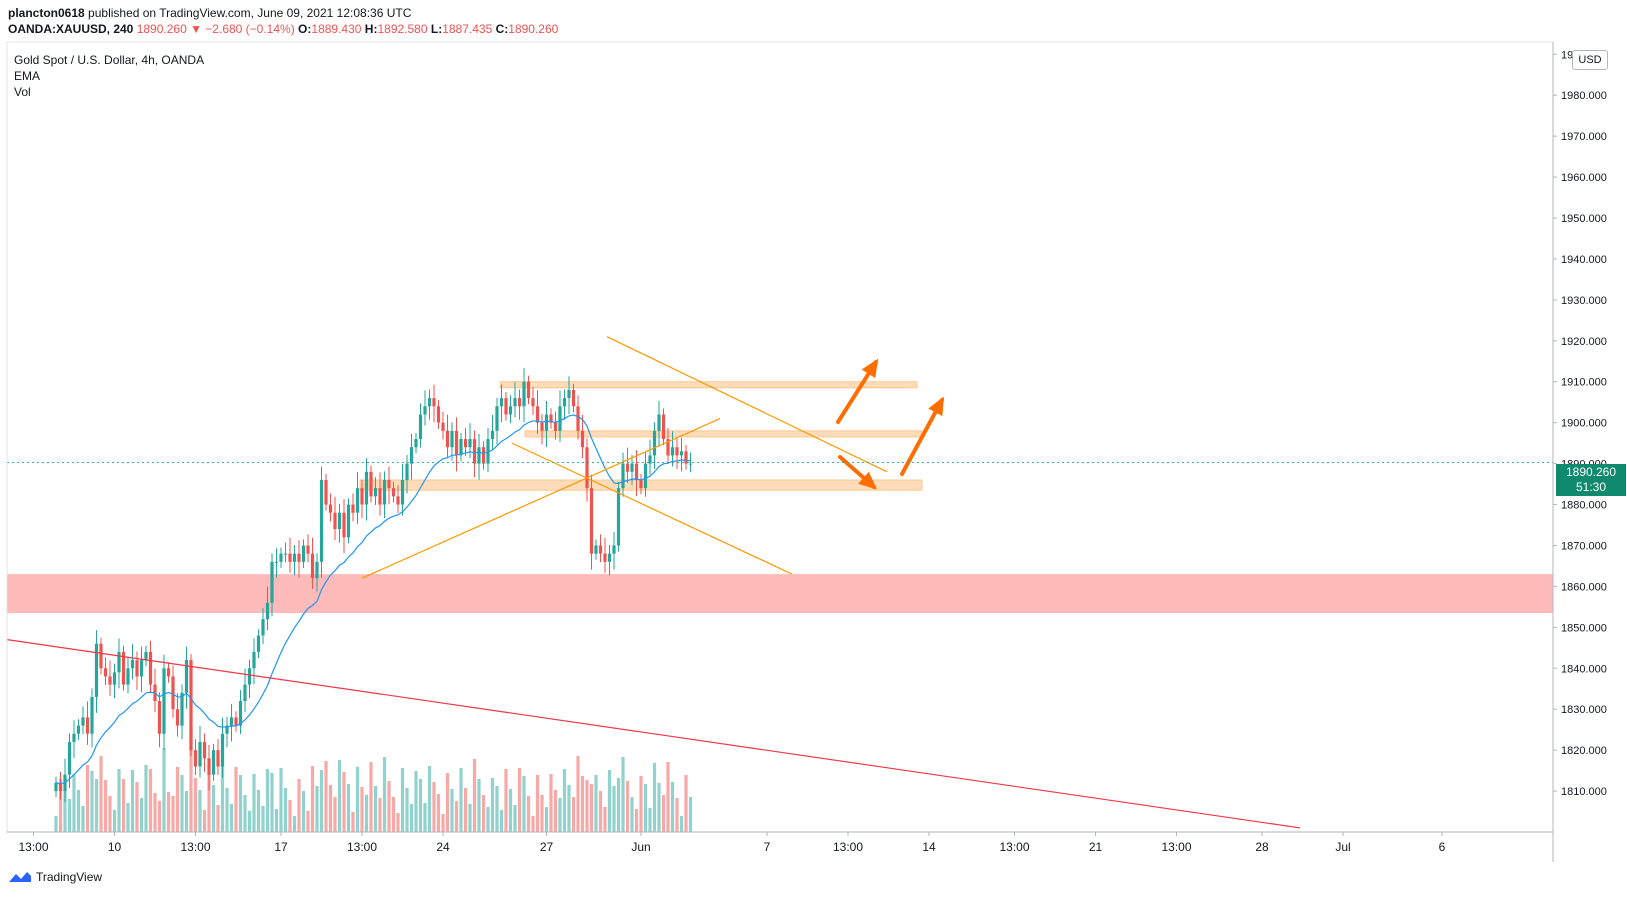 This screenshot has height=897, width=1627. I want to click on legend-ema: EMA, so click(27, 76).